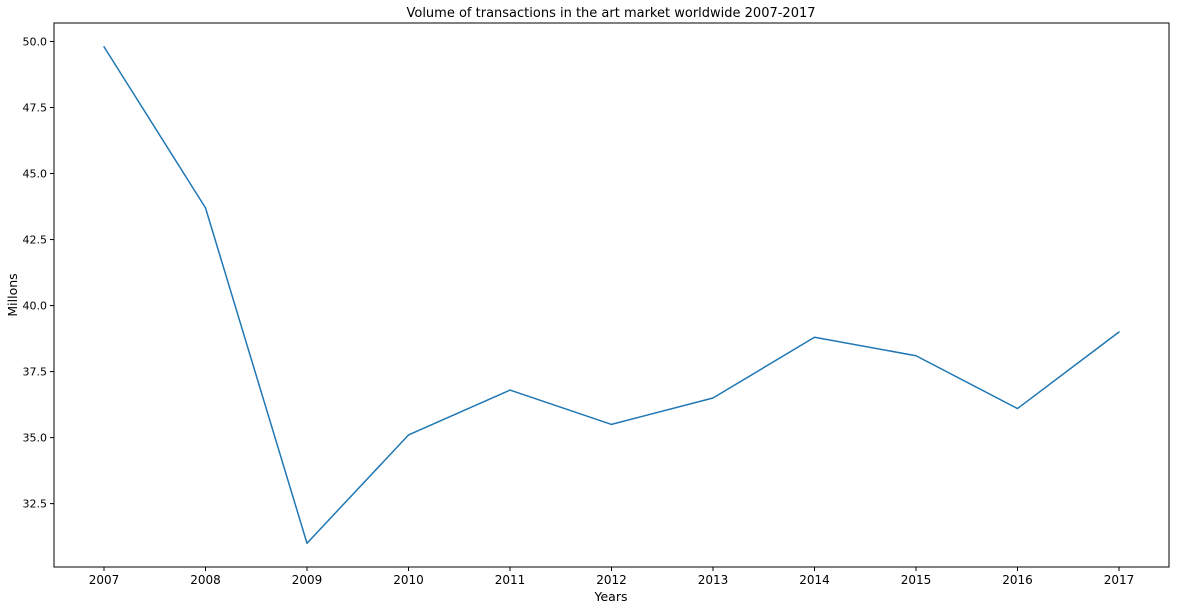 This screenshot has width=1180, height=611. Describe the element at coordinates (916, 580) in the screenshot. I see `x-tick-label: 2015` at that location.